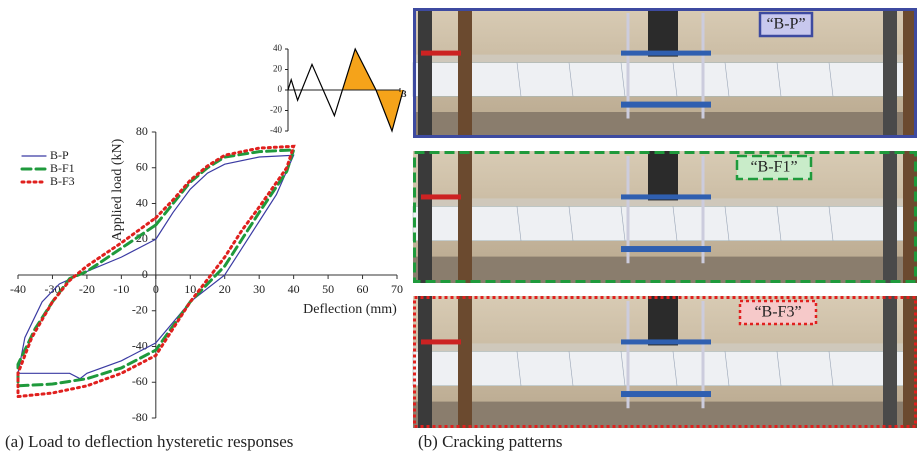 The image size is (917, 461). I want to click on y-axis-label: Applied load (kN), so click(117, 189).